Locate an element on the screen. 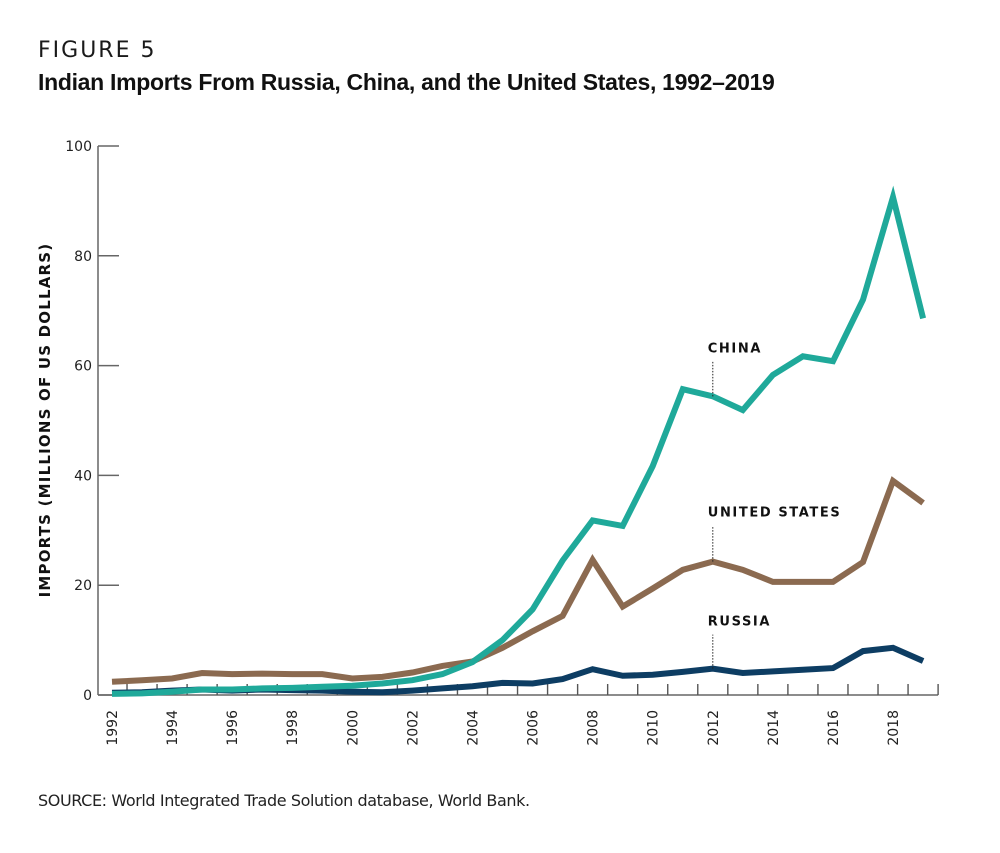 The width and height of the screenshot is (1000, 853). y-tick-label: 80 is located at coordinates (83, 257).